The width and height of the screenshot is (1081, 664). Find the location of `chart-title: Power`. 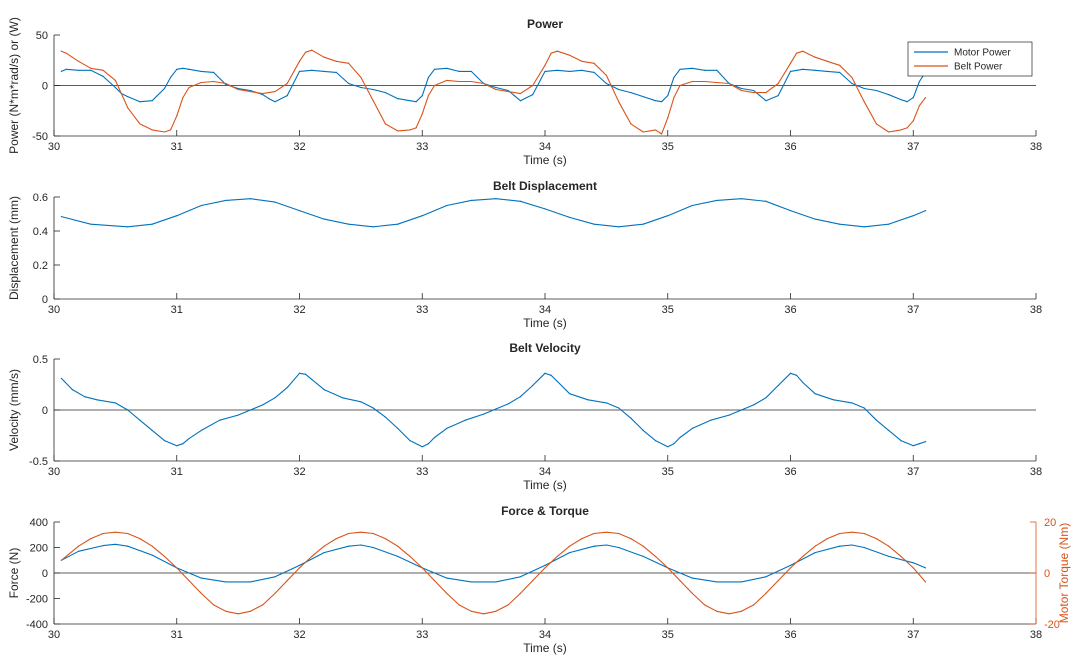

chart-title: Power is located at coordinates (545, 24).